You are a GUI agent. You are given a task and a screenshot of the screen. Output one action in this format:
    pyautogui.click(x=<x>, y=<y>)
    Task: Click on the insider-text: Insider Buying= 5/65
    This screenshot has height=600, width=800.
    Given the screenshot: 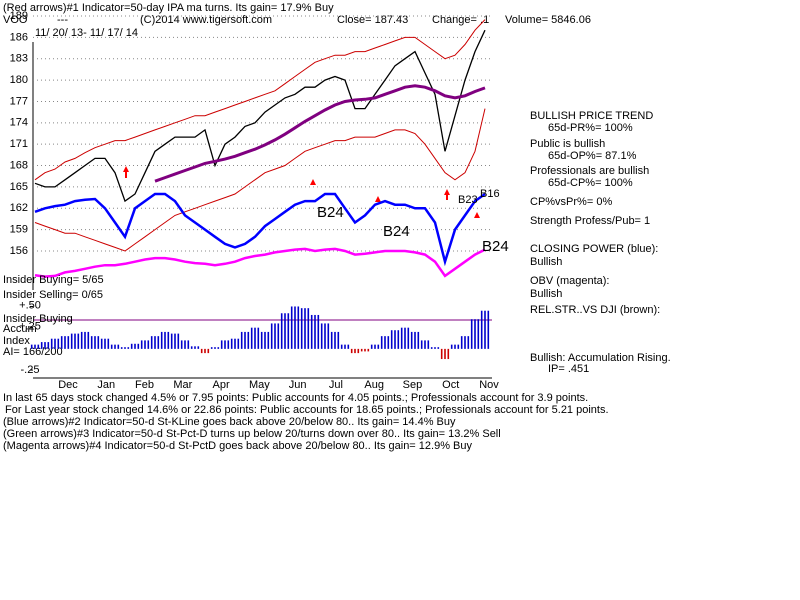 What is the action you would take?
    pyautogui.click(x=53, y=280)
    